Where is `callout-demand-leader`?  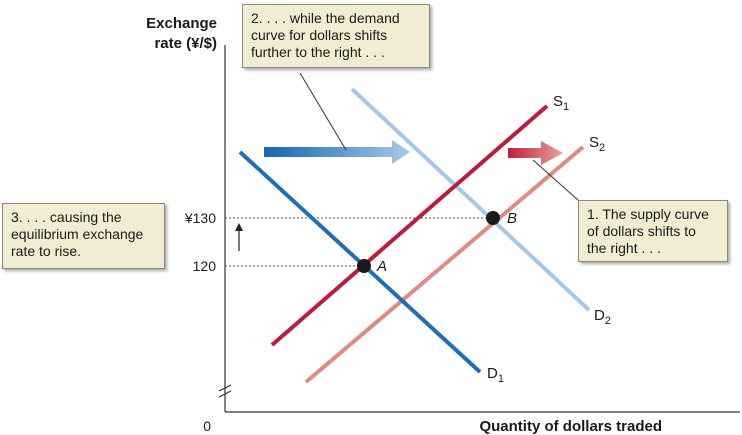 callout-demand-leader is located at coordinates (323, 111).